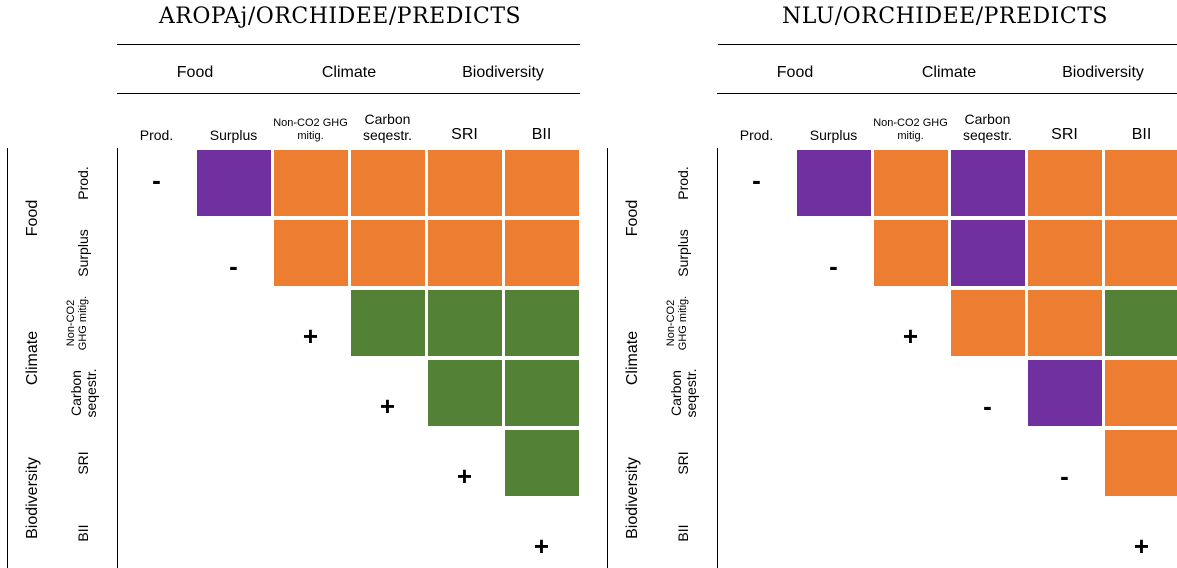 Image resolution: width=1177 pixels, height=568 pixels. Describe the element at coordinates (1065, 323) in the screenshot. I see `matrix-cell-r2-c4` at that location.